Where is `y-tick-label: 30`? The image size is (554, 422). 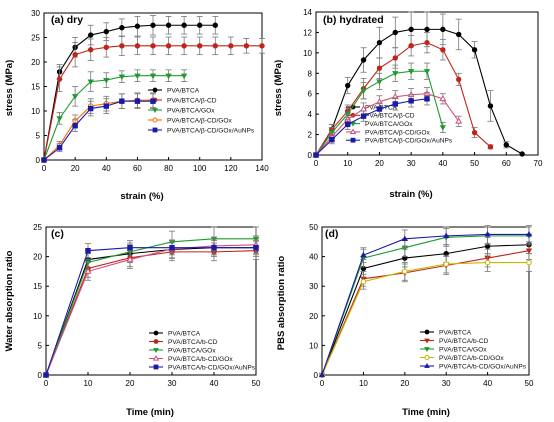
y-tick-label: 30 is located at coordinates (35, 13).